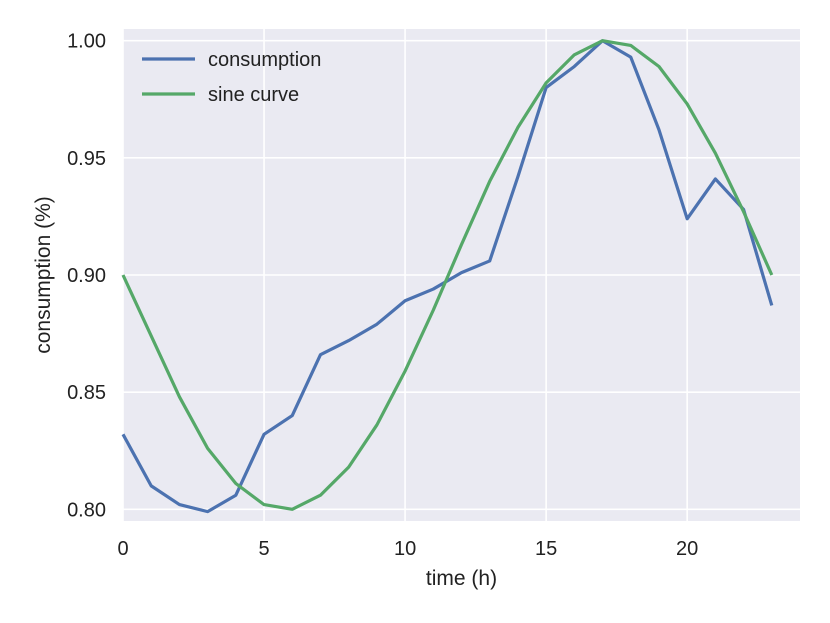 The height and width of the screenshot is (623, 830). I want to click on x-tick-label: 5, so click(263, 549).